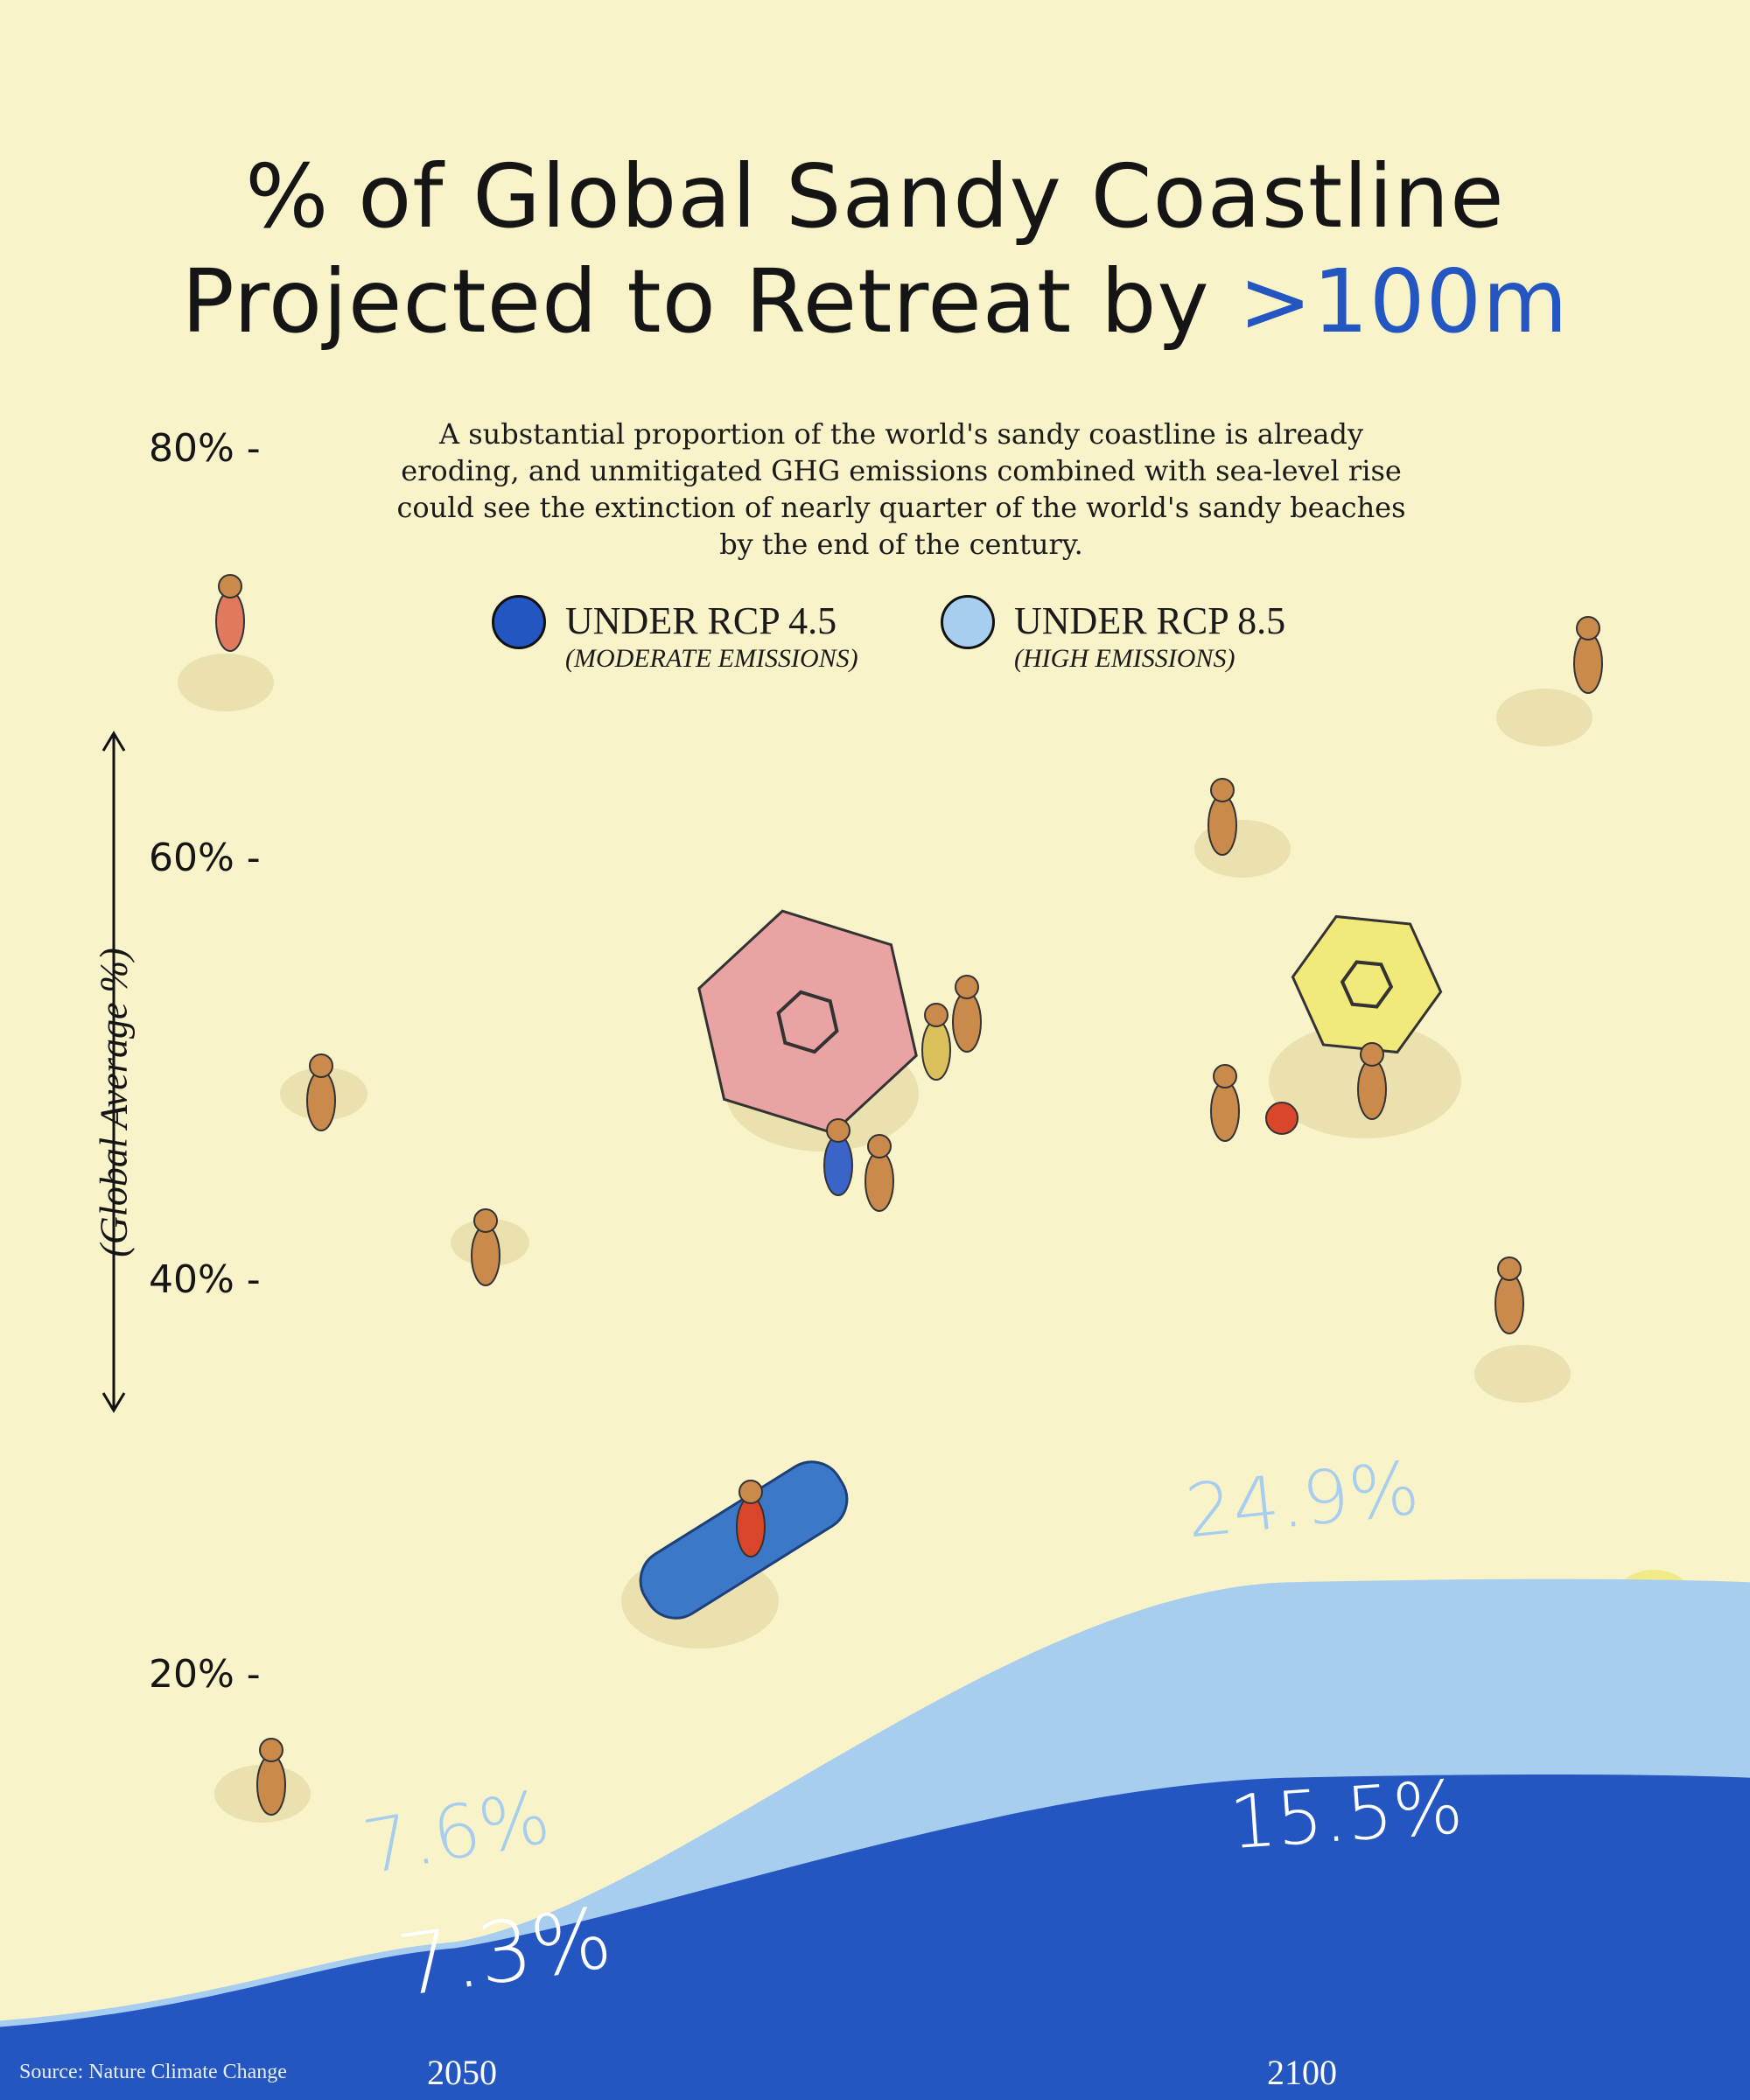 Image resolution: width=1750 pixels, height=2100 pixels. I want to click on legend-label-rcp45: UNDER RCP 4.5, so click(701, 620).